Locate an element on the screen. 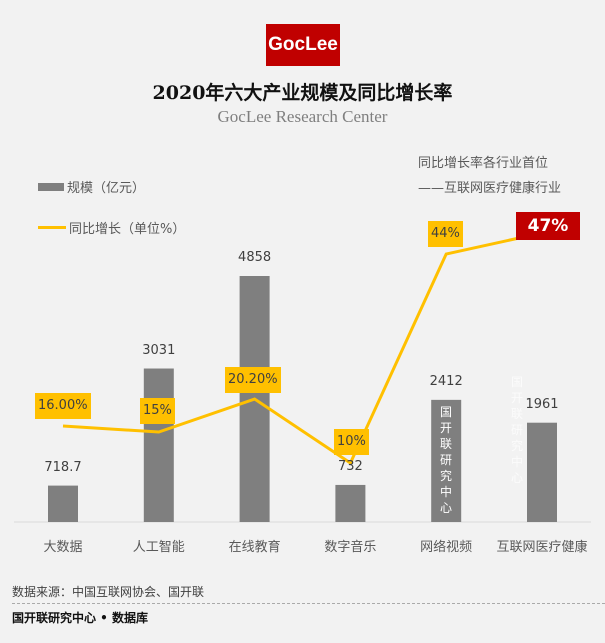  watermark-0: 国开联研究中心 is located at coordinates (445, 460).